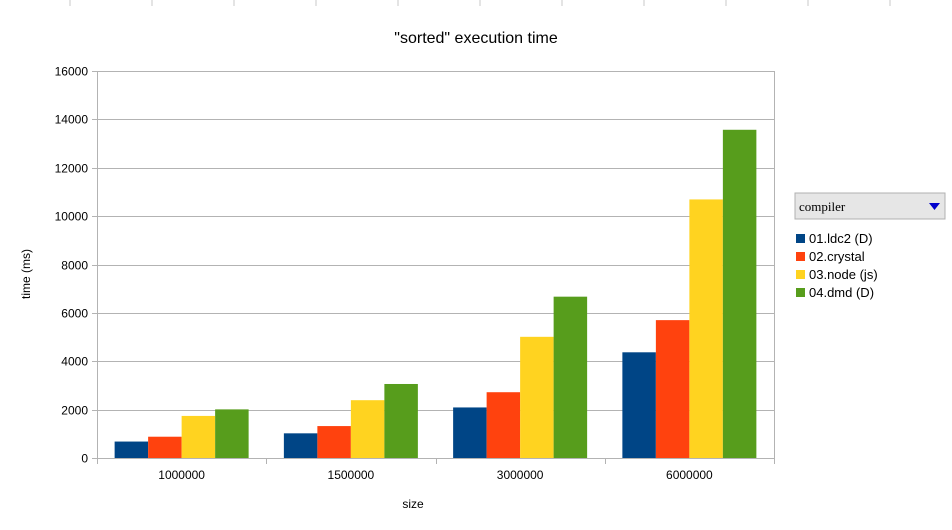  I want to click on y-tick-label: 10000, so click(72, 217).